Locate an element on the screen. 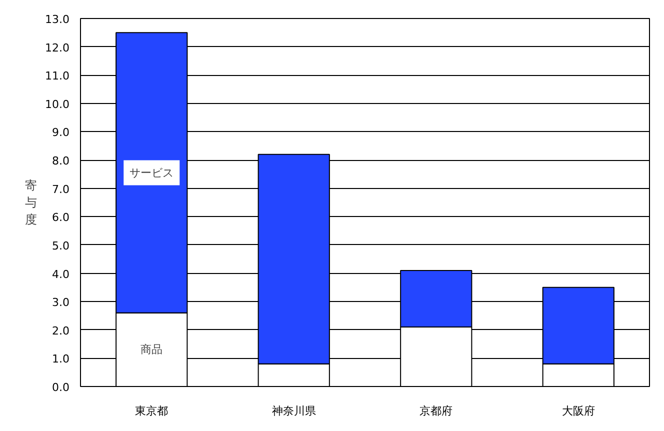 The height and width of the screenshot is (431, 664). y-tick-label: 9.0 is located at coordinates (61, 133).